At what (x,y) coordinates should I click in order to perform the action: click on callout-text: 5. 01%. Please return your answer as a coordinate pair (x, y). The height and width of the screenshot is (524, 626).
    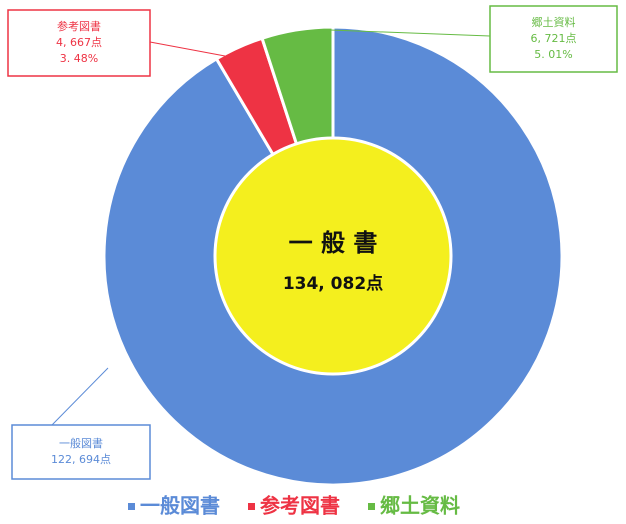
    Looking at the image, I should click on (553, 54).